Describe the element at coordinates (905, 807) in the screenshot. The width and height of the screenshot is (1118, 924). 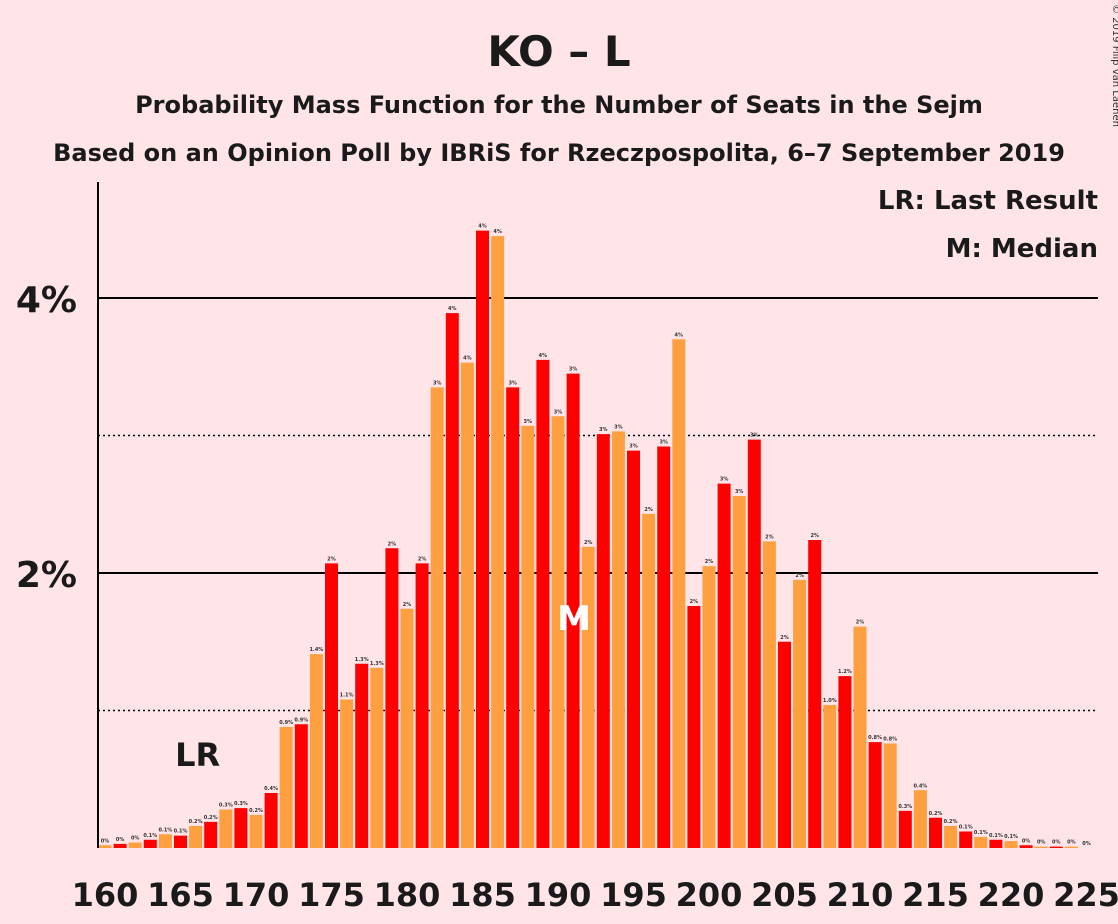
I see `data-label-213: 0.3%` at that location.